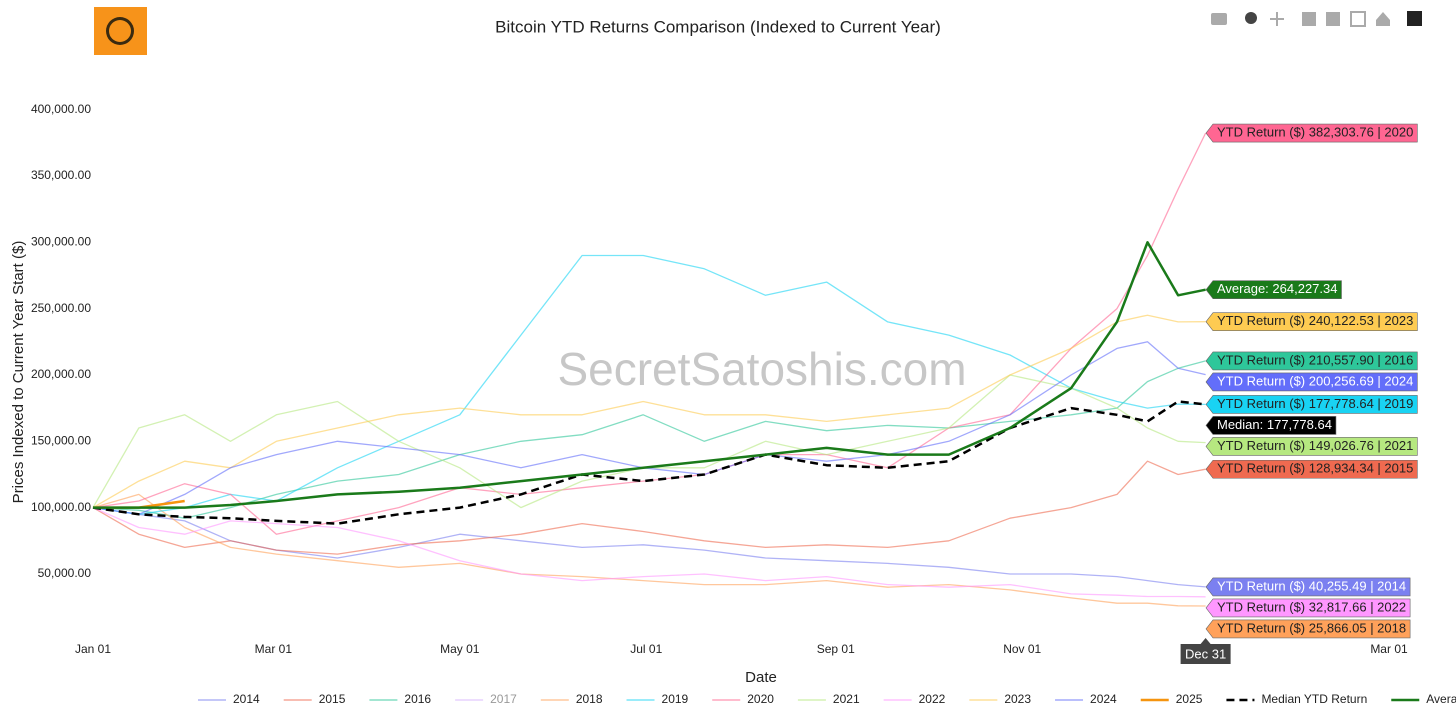  I want to click on end-label-text: YTD Return ($) 210,557.90 | 2016, so click(1315, 359).